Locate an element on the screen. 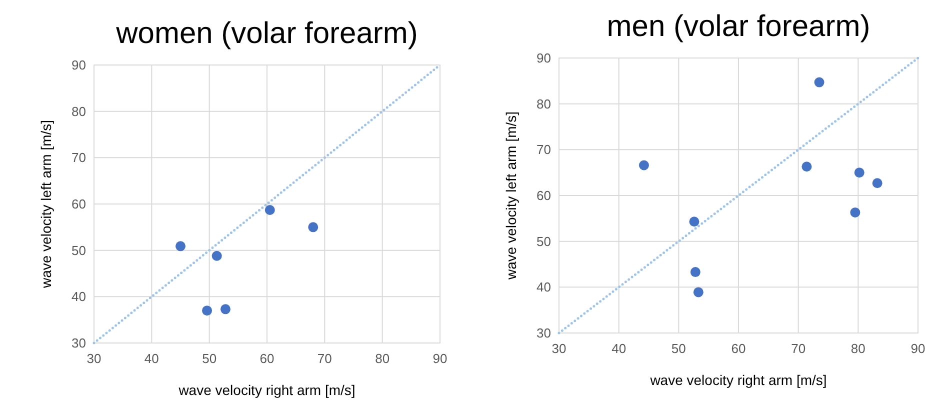 Image resolution: width=925 pixels, height=404 pixels. y-tick-label: 30 is located at coordinates (543, 333).